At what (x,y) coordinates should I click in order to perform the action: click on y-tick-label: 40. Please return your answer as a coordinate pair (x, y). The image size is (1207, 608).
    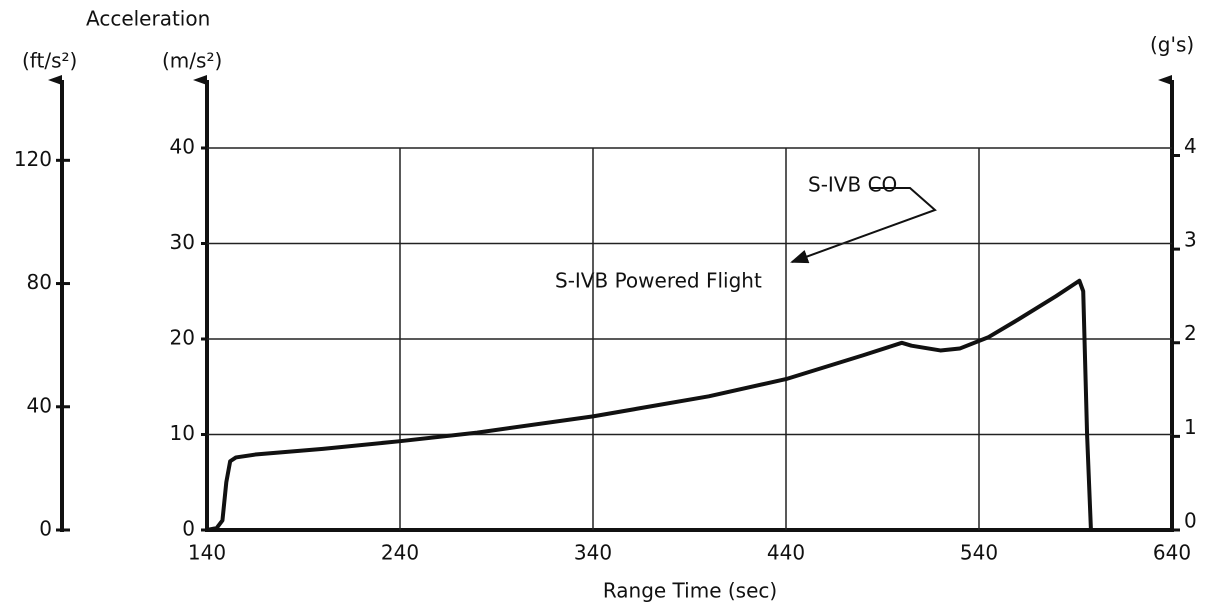
    Looking at the image, I should click on (182, 147).